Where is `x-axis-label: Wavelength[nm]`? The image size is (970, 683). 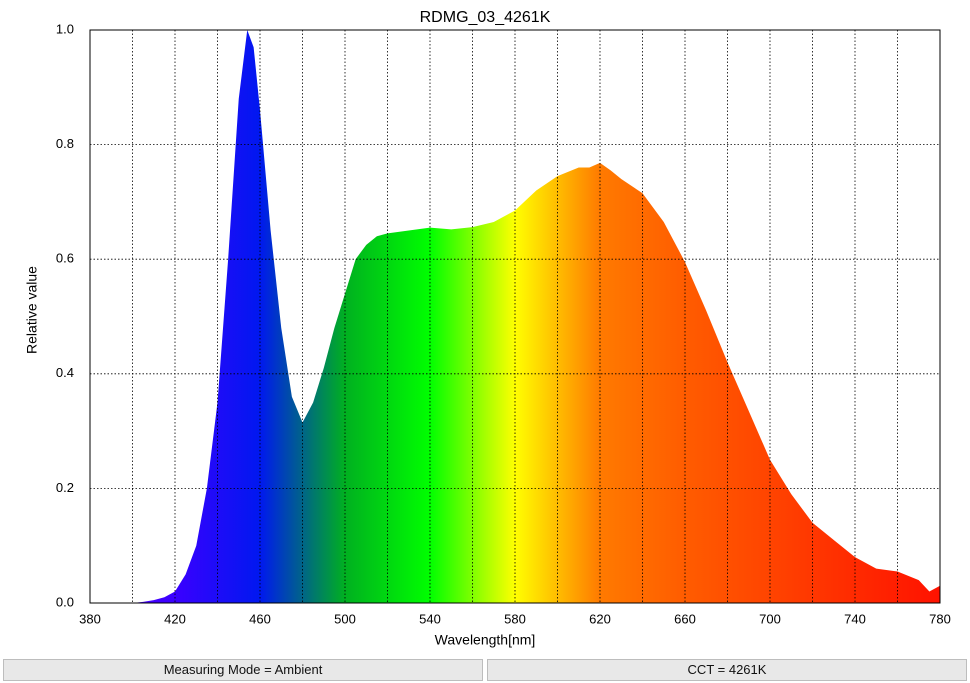
x-axis-label: Wavelength[nm] is located at coordinates (485, 640).